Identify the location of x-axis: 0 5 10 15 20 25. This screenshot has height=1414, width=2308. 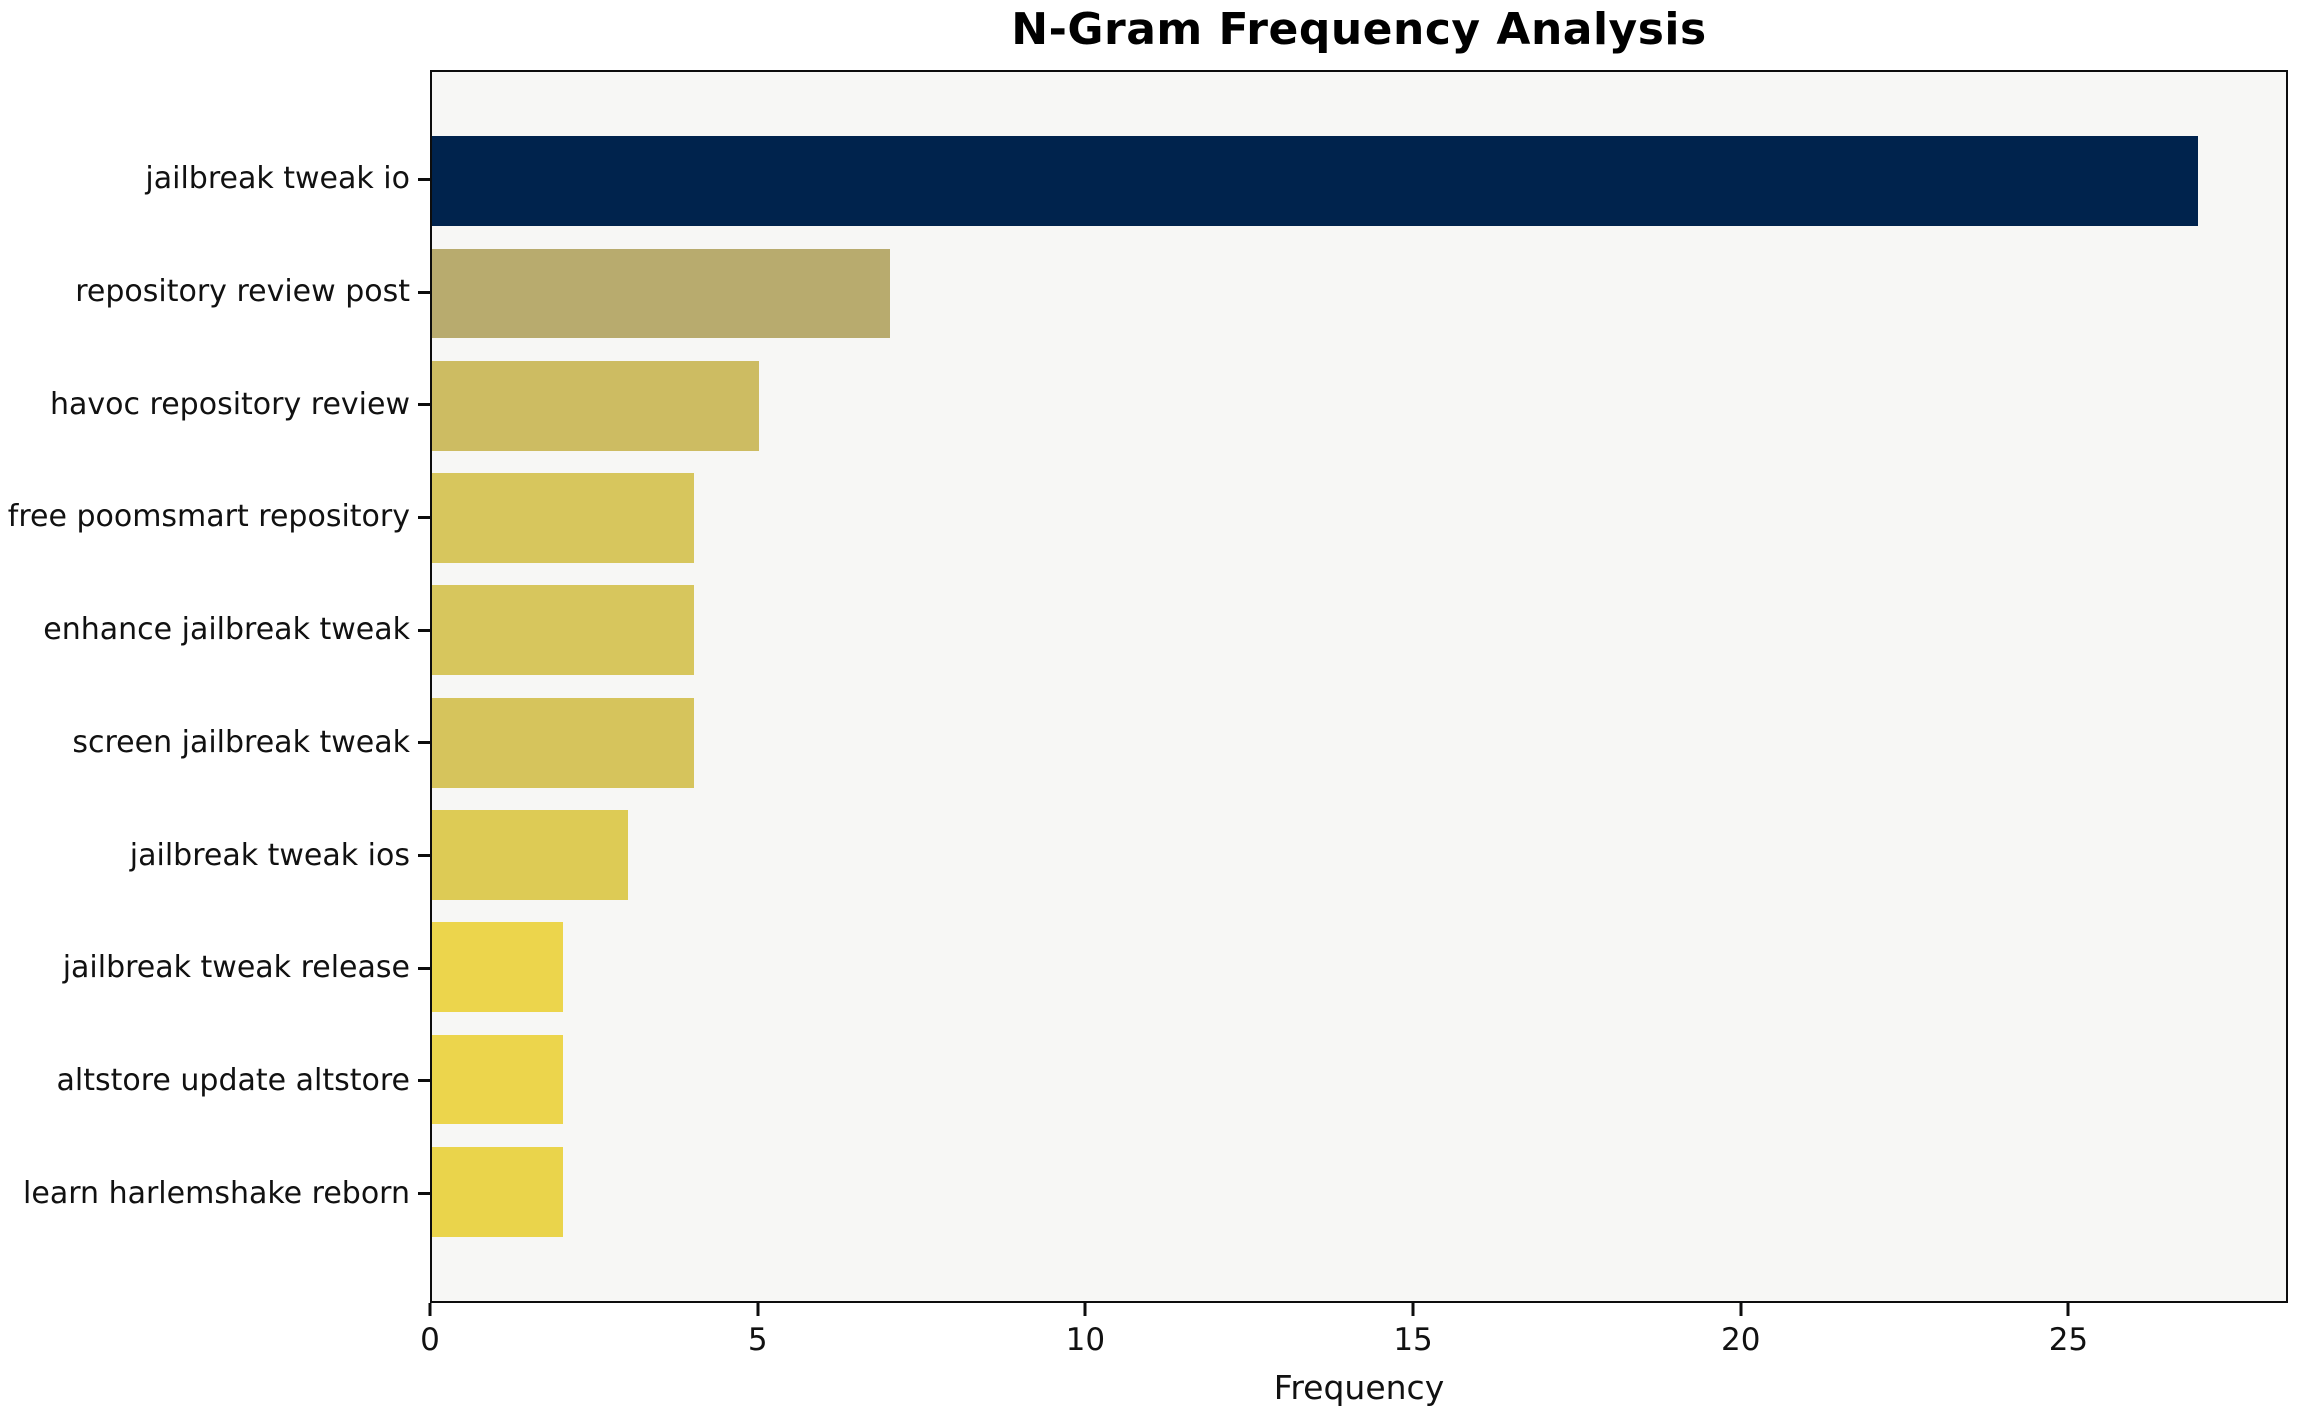
(1154, 1335).